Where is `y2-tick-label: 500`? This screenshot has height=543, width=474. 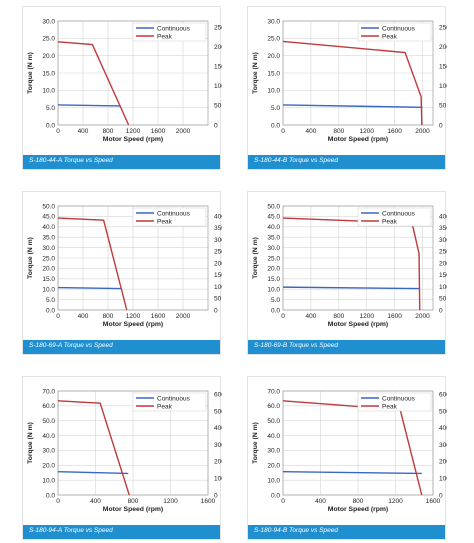
y2-tick-label: 500 is located at coordinates (443, 411).